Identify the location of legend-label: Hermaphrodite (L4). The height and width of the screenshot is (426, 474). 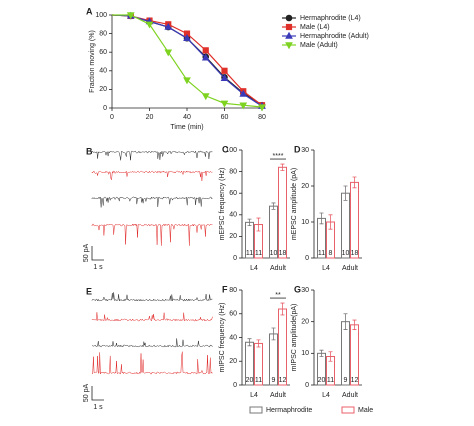
(330, 18).